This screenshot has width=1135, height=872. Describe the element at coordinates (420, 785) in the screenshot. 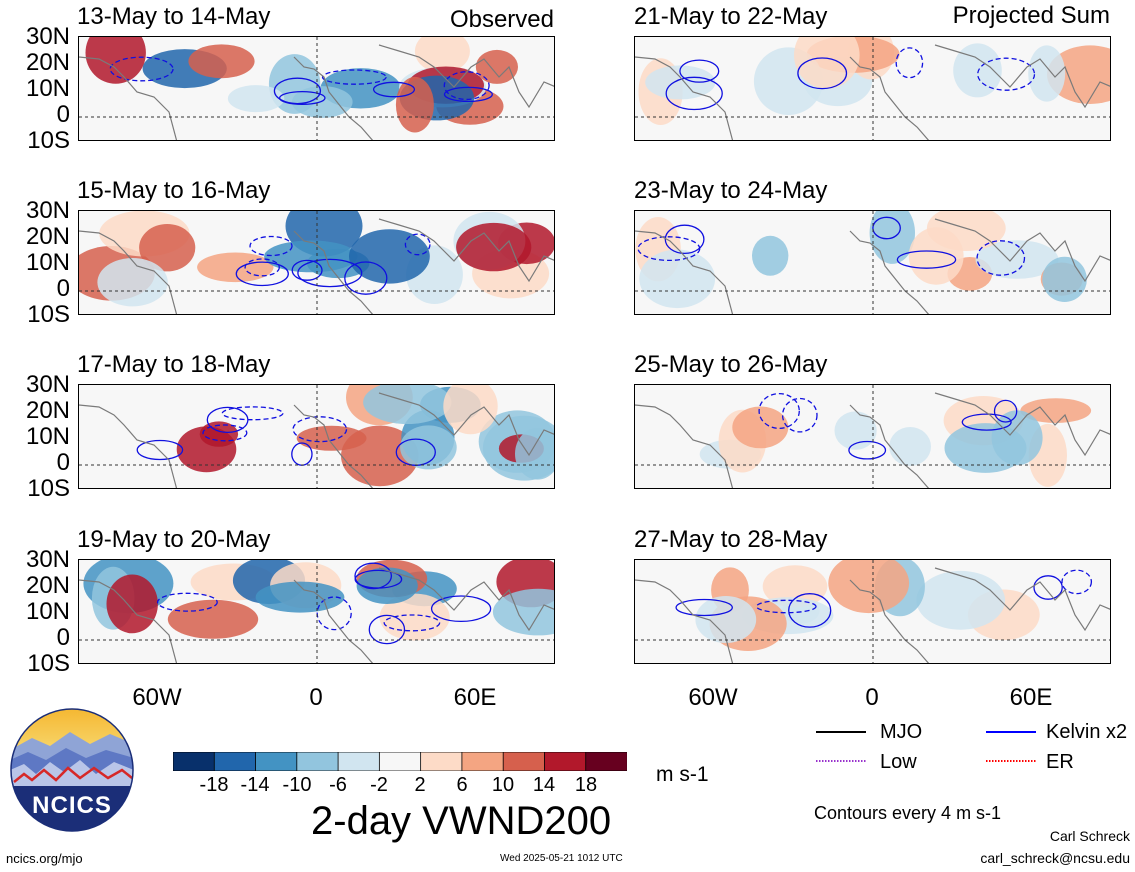

I see `colorbar-tick: 2` at that location.